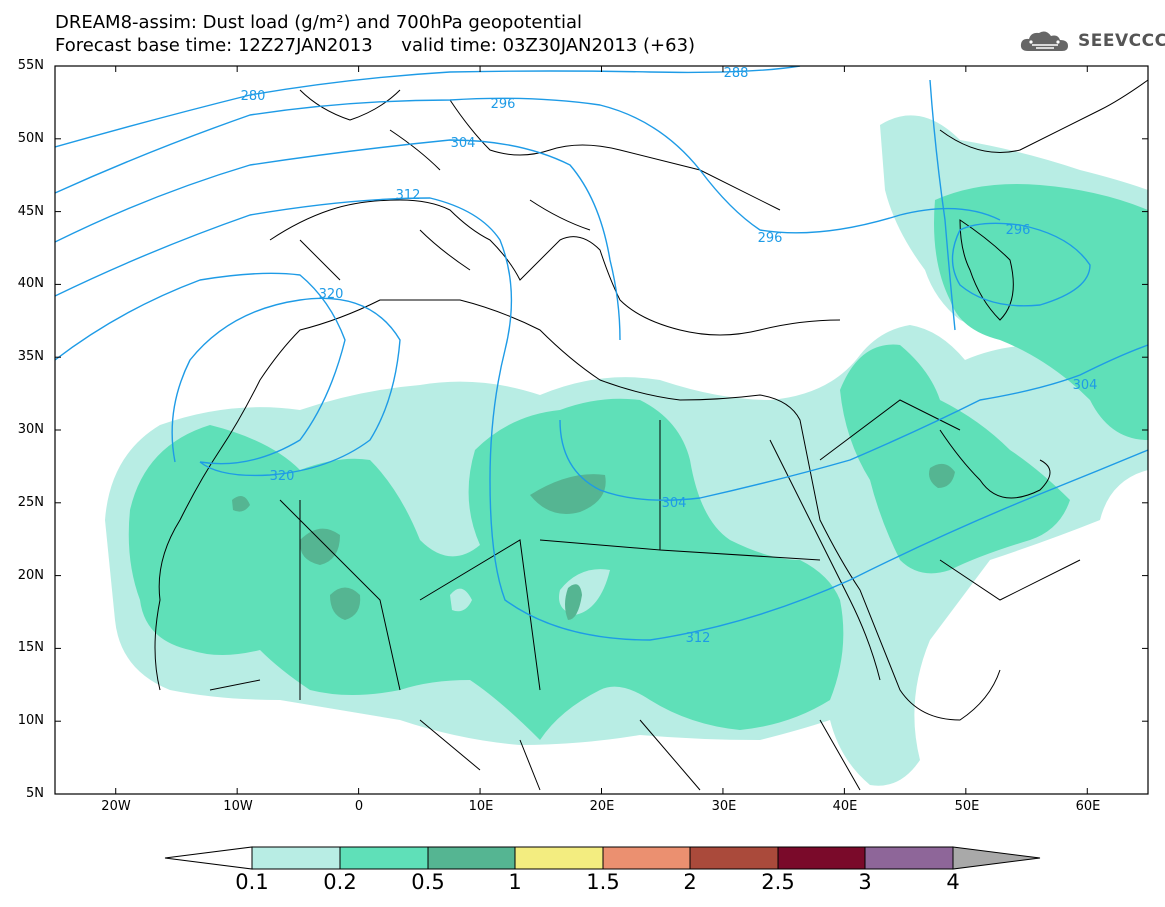 The width and height of the screenshot is (1165, 907). Describe the element at coordinates (481, 806) in the screenshot. I see `lon-label: 10E` at that location.